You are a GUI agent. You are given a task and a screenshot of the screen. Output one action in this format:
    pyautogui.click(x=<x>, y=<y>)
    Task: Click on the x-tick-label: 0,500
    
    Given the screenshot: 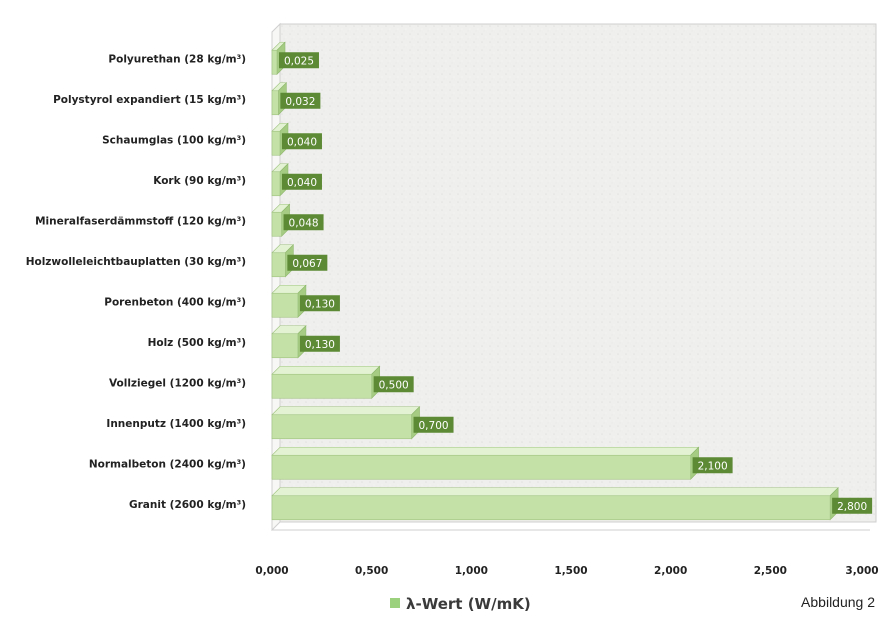 What is the action you would take?
    pyautogui.click(x=371, y=571)
    